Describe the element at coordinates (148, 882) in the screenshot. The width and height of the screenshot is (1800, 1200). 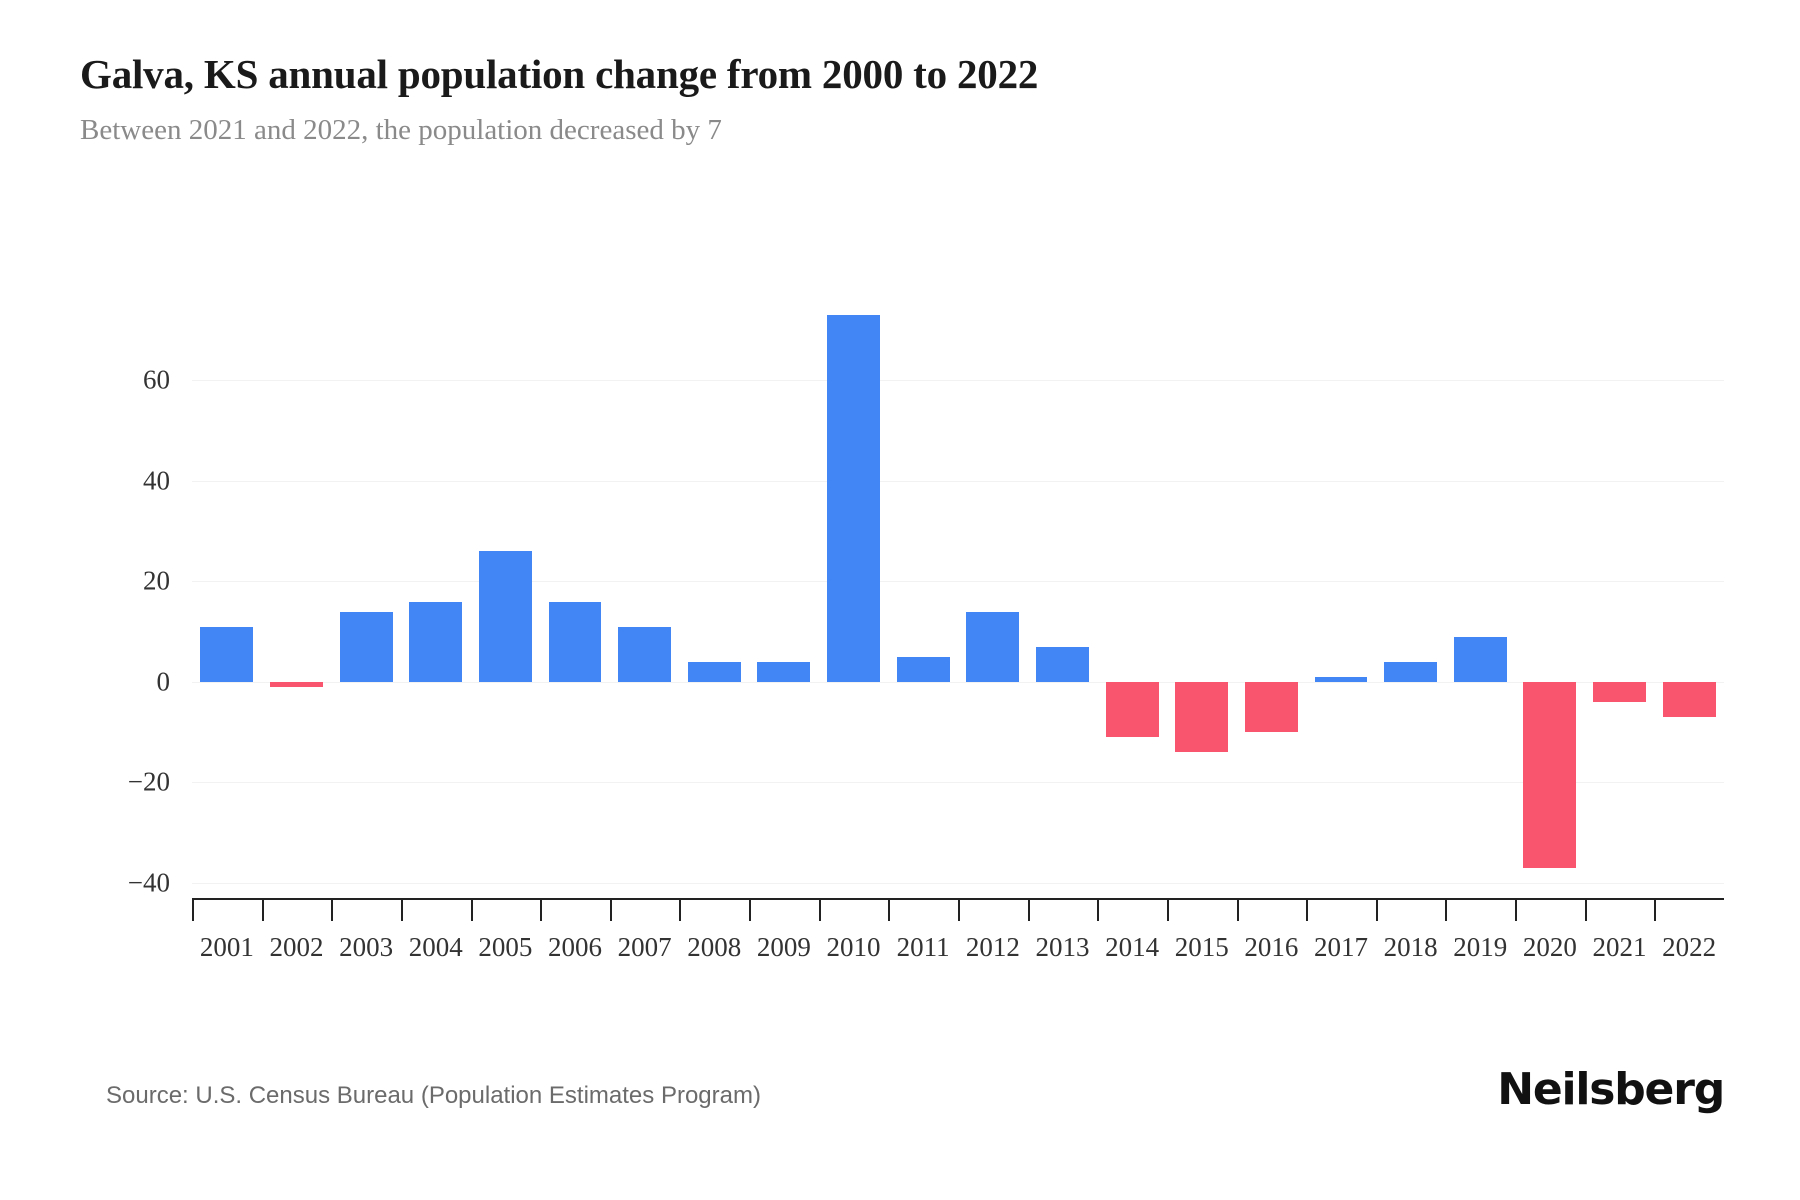
I see `y-axis-tick-label: −40` at that location.